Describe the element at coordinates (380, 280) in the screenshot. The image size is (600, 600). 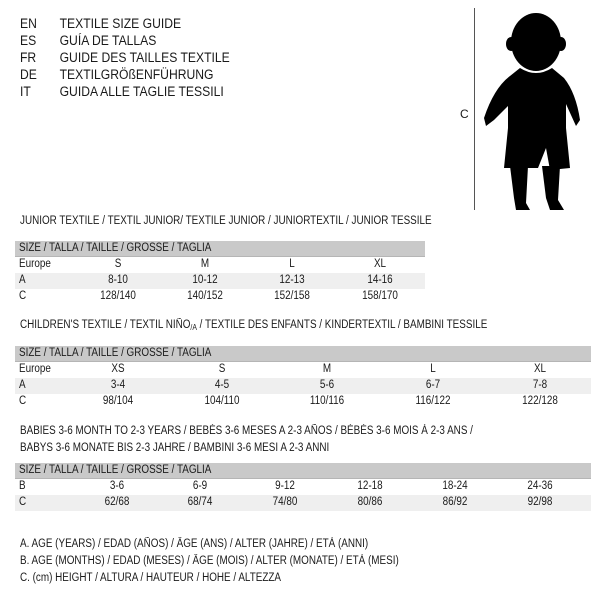
I see `table-cell: 14-16` at that location.